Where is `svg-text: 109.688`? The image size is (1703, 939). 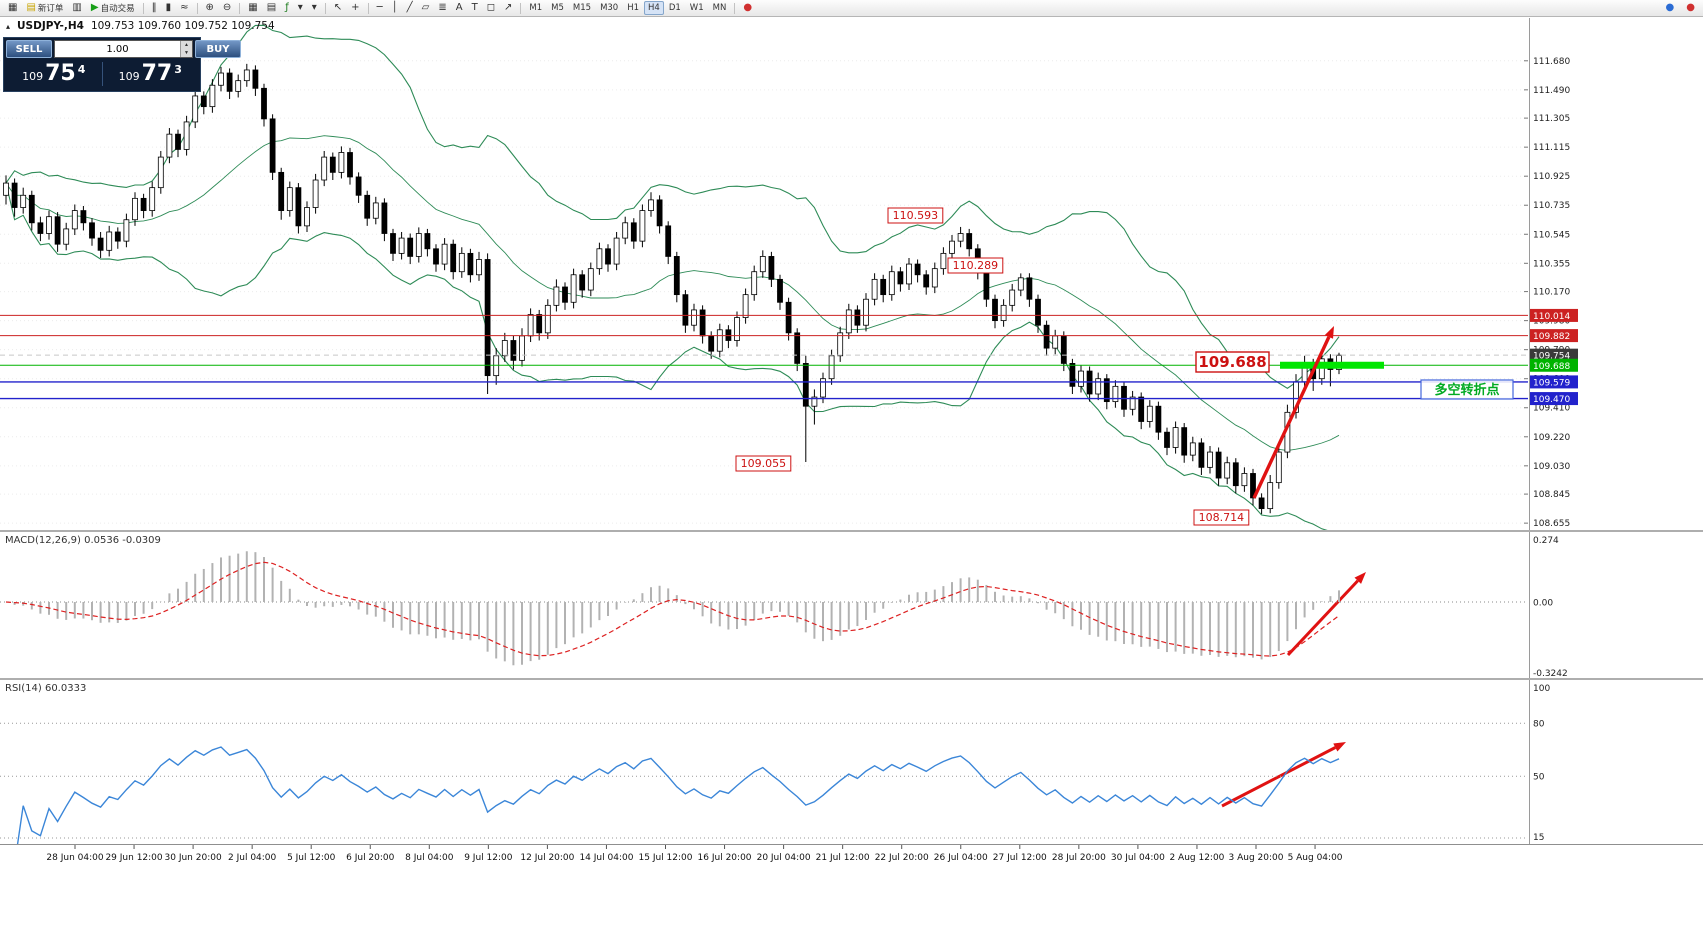
svg-text: 109.688 is located at coordinates (1551, 367).